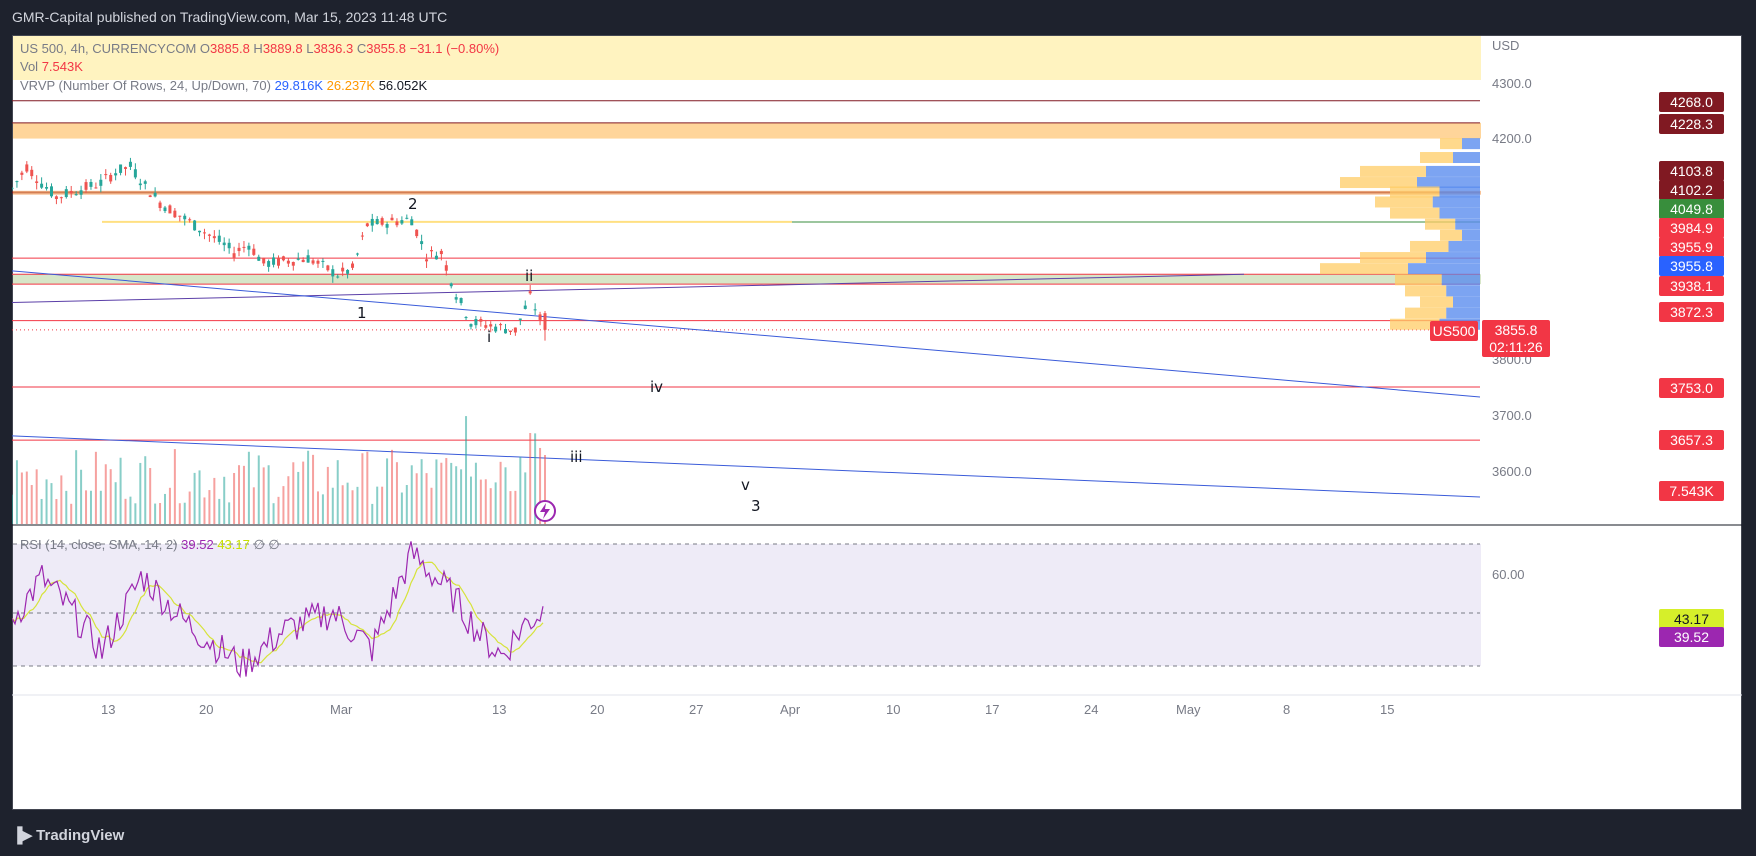  I want to click on legend-rsi-label: RSI (14, close, SMA, 14, 2), so click(99, 544).